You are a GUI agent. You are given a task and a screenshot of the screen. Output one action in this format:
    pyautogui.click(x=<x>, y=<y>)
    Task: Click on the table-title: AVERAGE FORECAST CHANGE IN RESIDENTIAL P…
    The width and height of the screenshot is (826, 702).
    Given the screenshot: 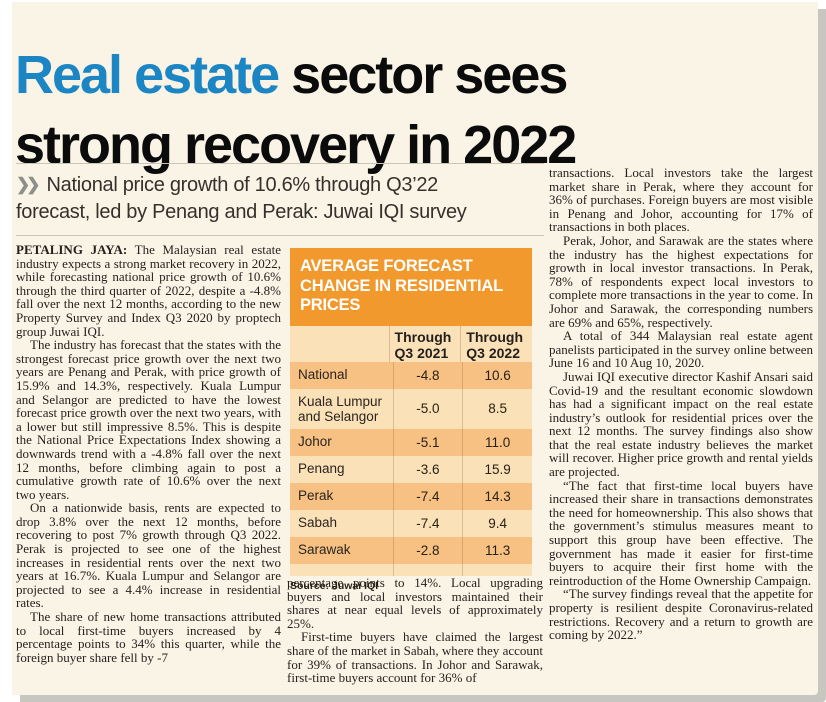 What is the action you would take?
    pyautogui.click(x=411, y=287)
    